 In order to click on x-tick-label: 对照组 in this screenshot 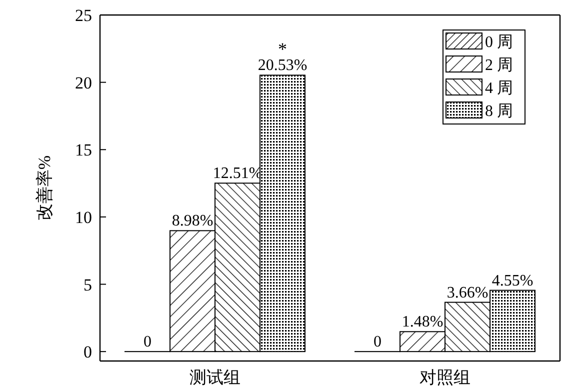, I will do `click(445, 377)`.